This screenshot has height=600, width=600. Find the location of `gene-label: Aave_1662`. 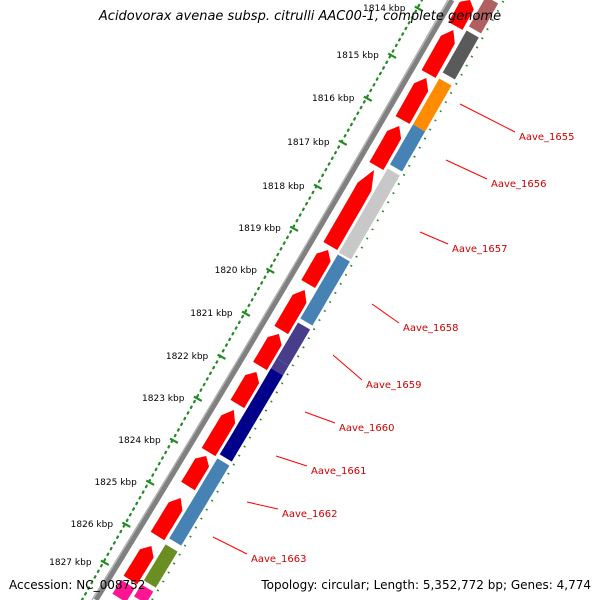

gene-label: Aave_1662 is located at coordinates (310, 514).